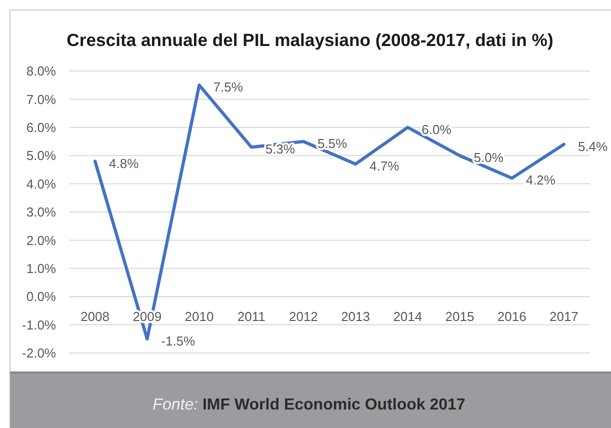 The image size is (611, 428). I want to click on y-tick-label: -2.0%, so click(39, 353).